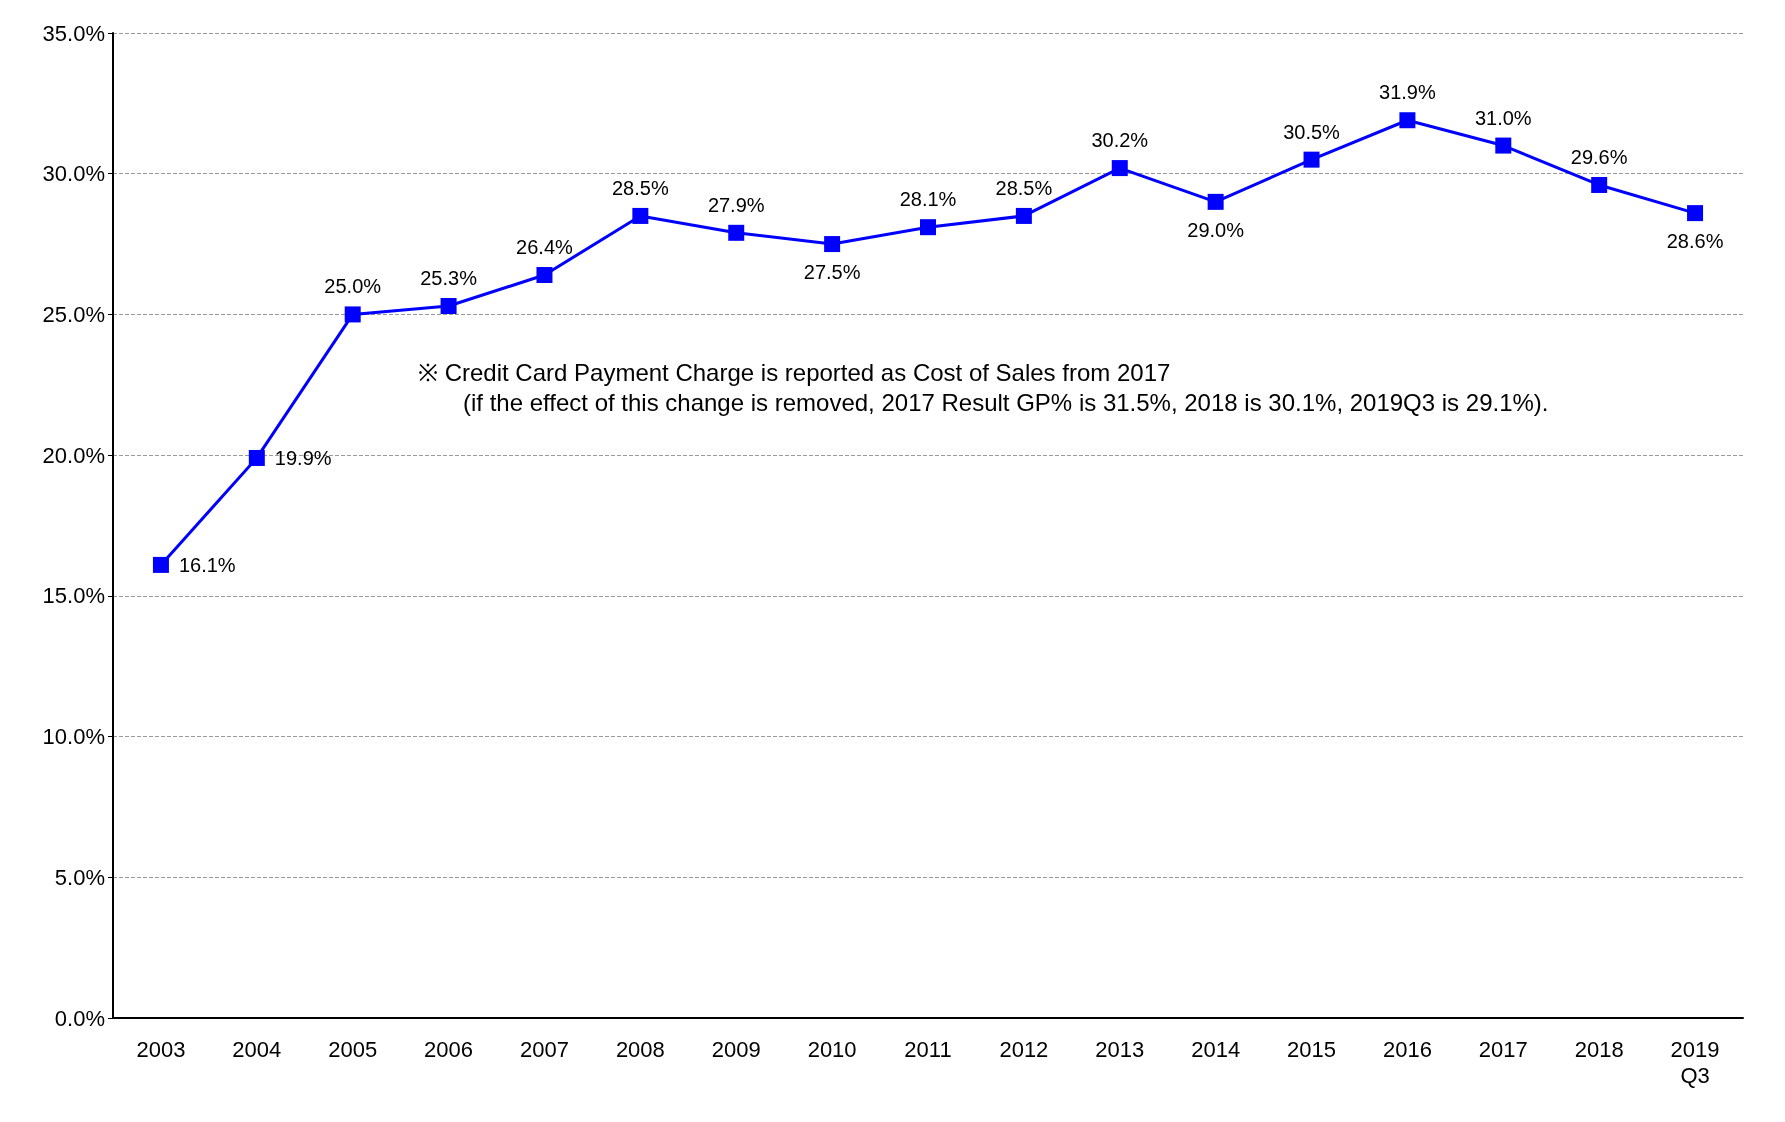 The image size is (1785, 1122). What do you see at coordinates (1599, 1049) in the screenshot?
I see `x-tick-label: 2018` at bounding box center [1599, 1049].